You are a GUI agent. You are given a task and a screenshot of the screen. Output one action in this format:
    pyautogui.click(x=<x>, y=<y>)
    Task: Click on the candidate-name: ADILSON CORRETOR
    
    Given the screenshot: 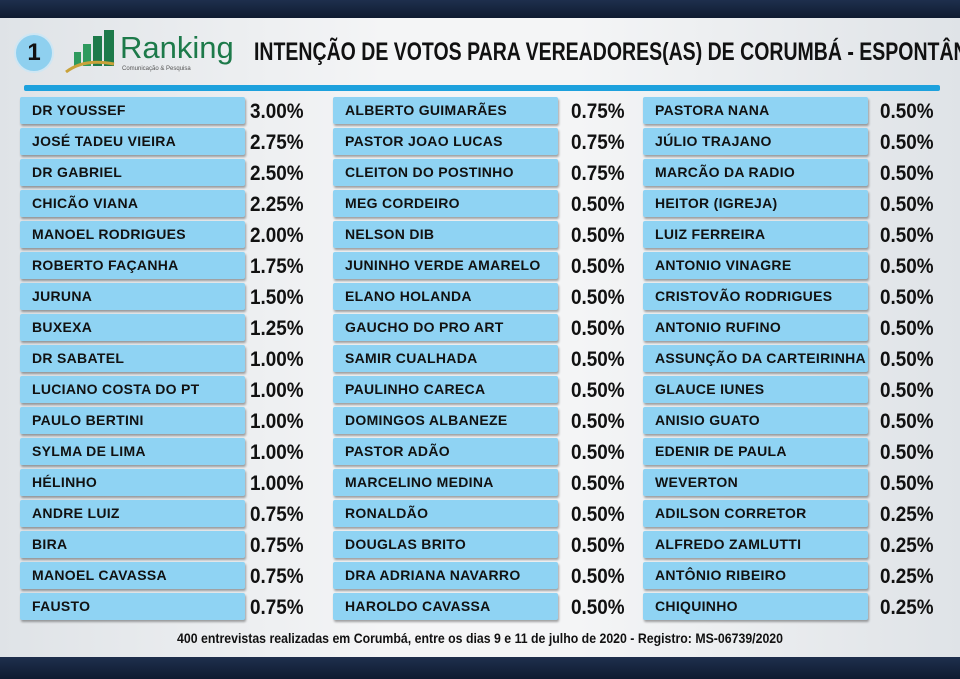 What is the action you would take?
    pyautogui.click(x=755, y=513)
    